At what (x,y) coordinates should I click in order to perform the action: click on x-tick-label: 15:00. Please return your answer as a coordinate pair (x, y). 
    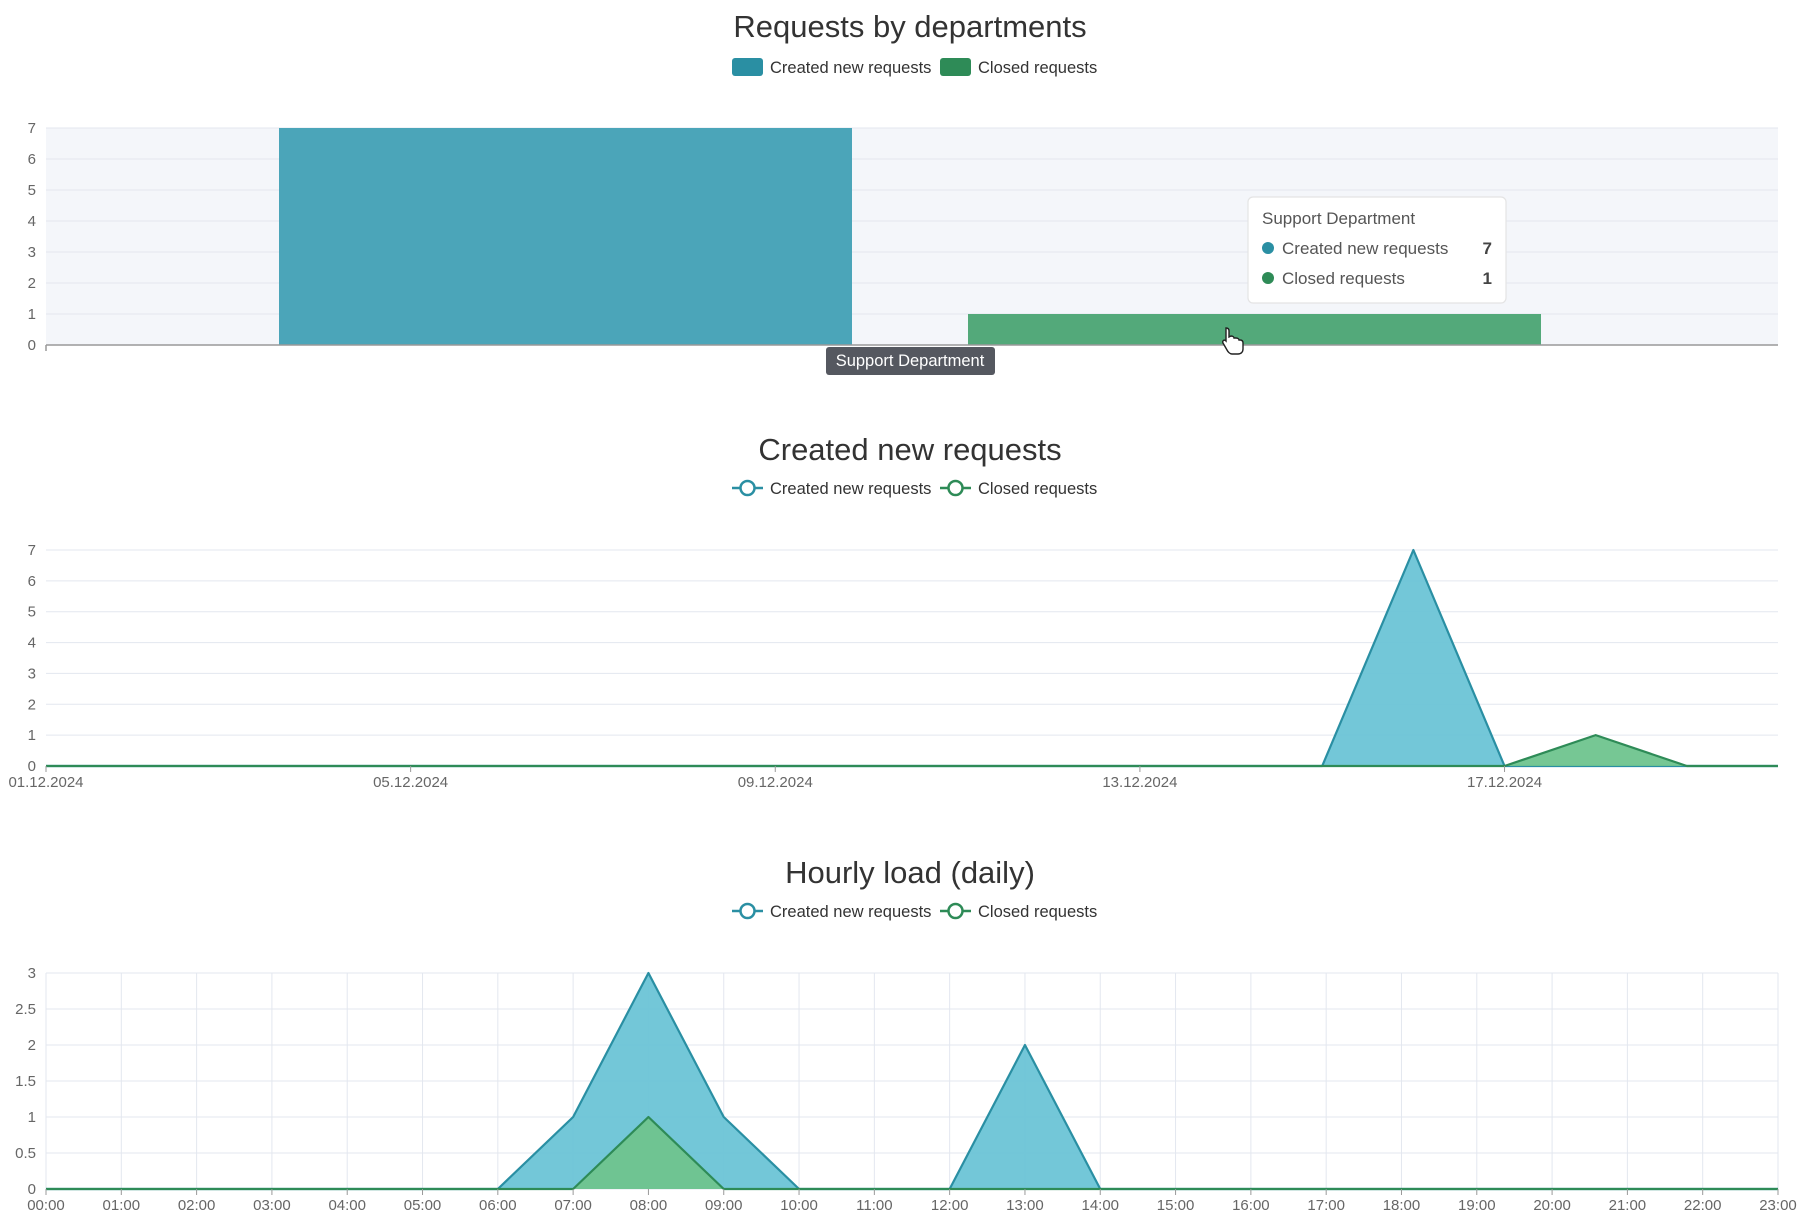
    Looking at the image, I should click on (1176, 1204).